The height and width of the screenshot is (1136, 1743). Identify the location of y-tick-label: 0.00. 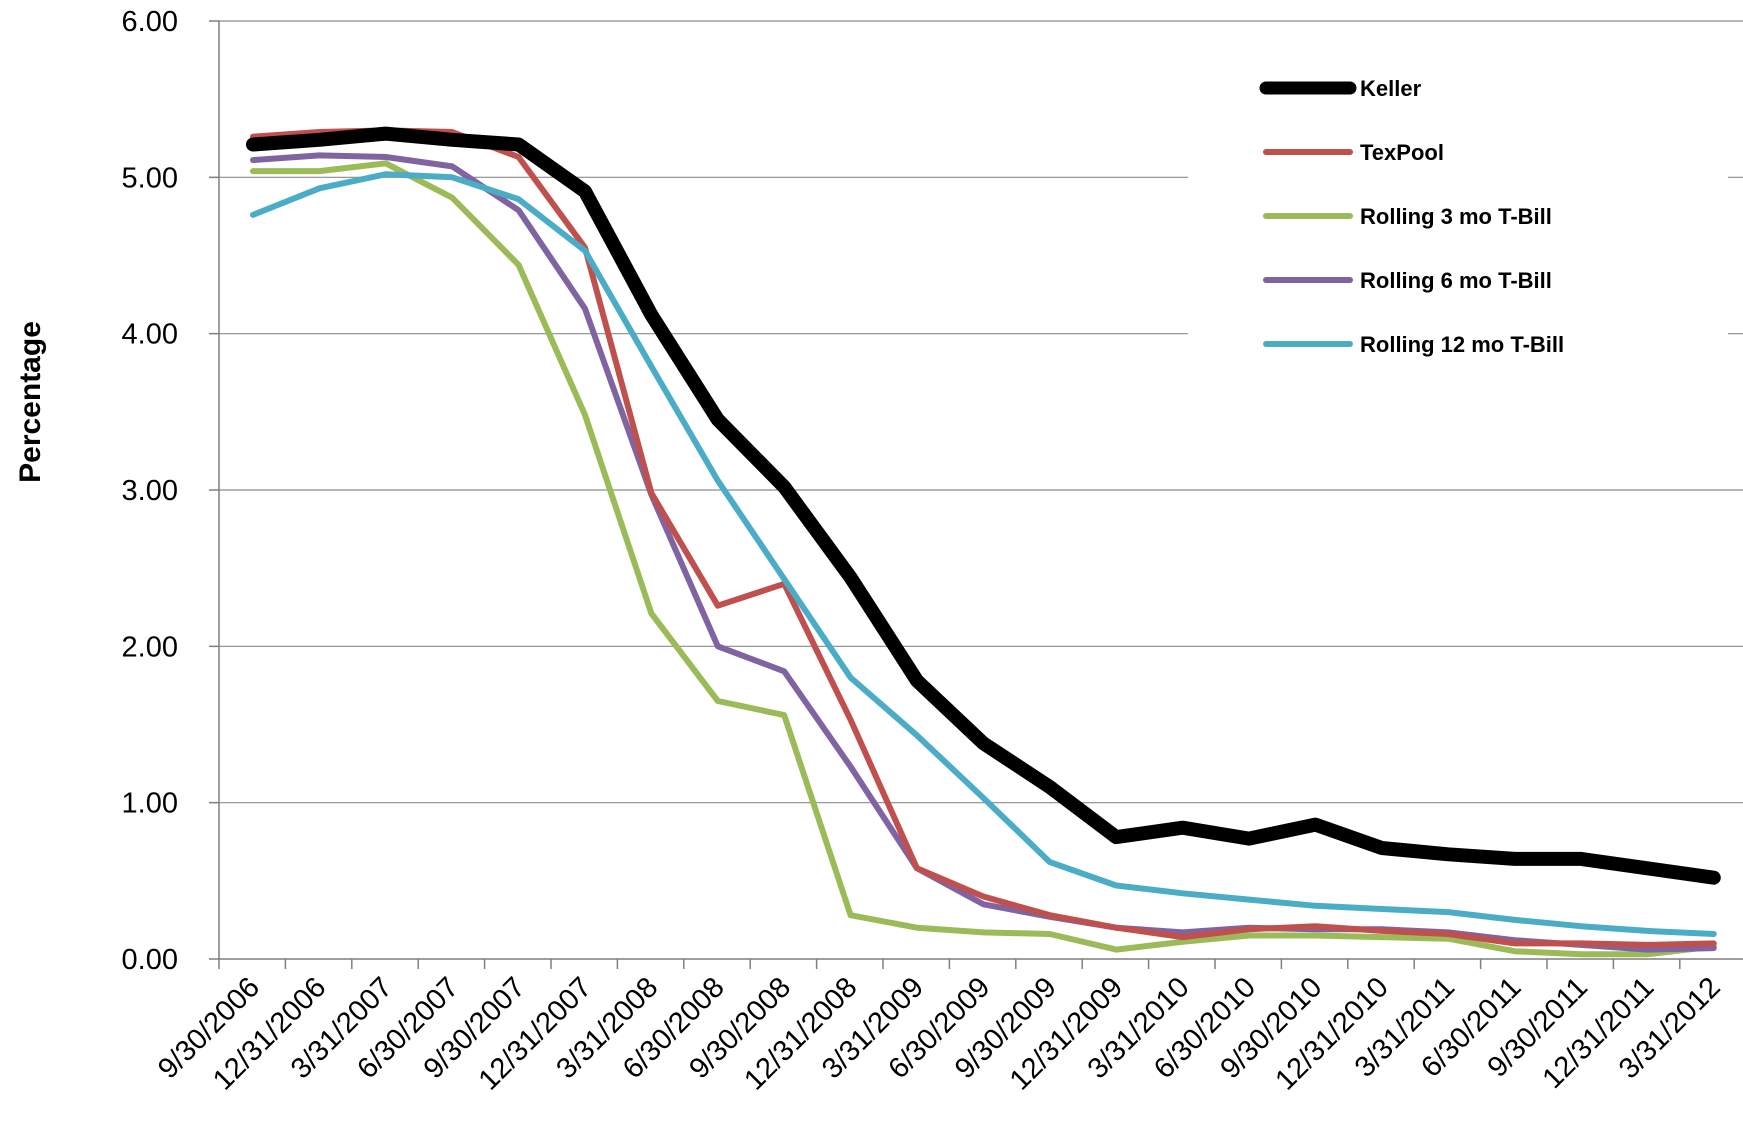
(150, 960).